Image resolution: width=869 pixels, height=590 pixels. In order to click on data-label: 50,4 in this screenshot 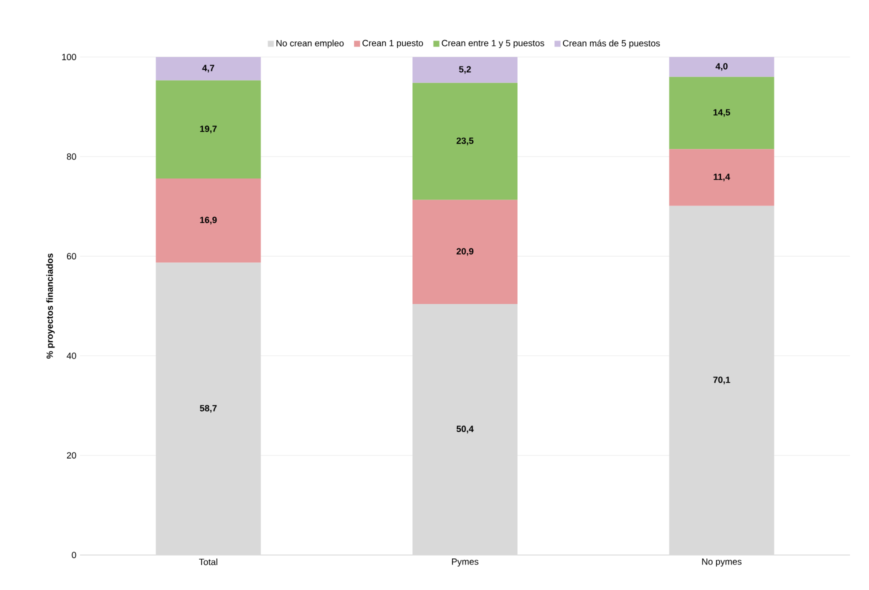, I will do `click(465, 430)`.